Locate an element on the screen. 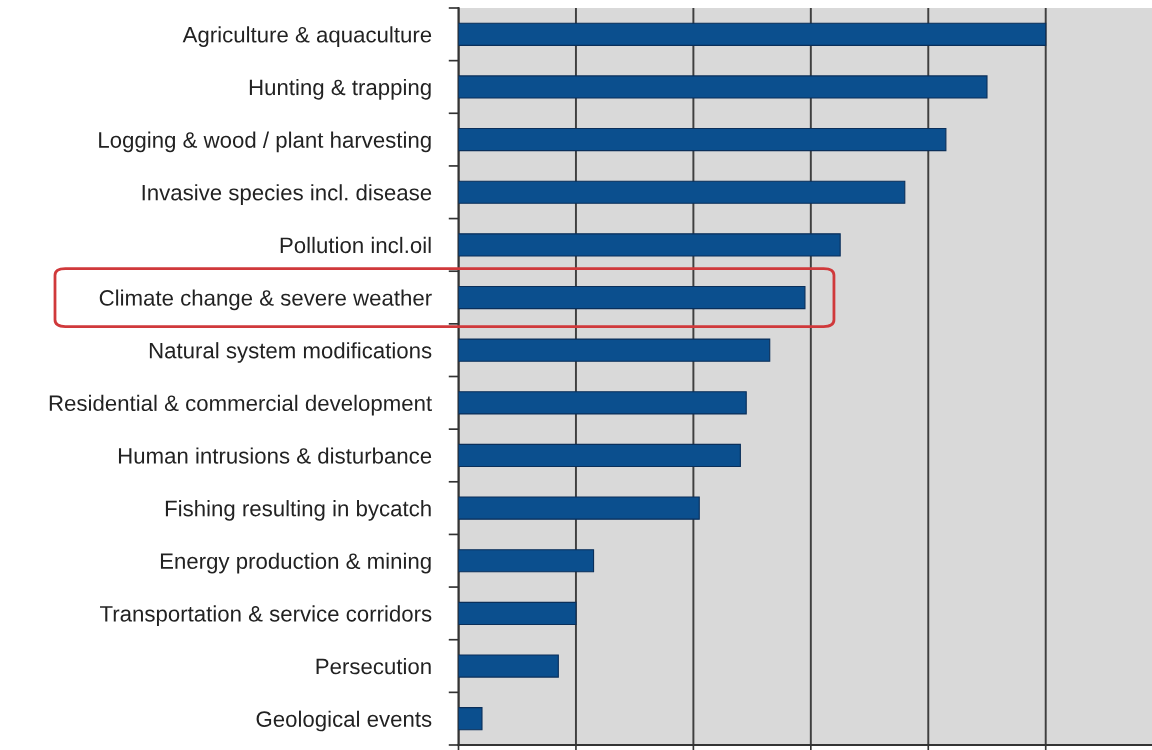  y-tick-label: Energy production & mining is located at coordinates (295, 563).